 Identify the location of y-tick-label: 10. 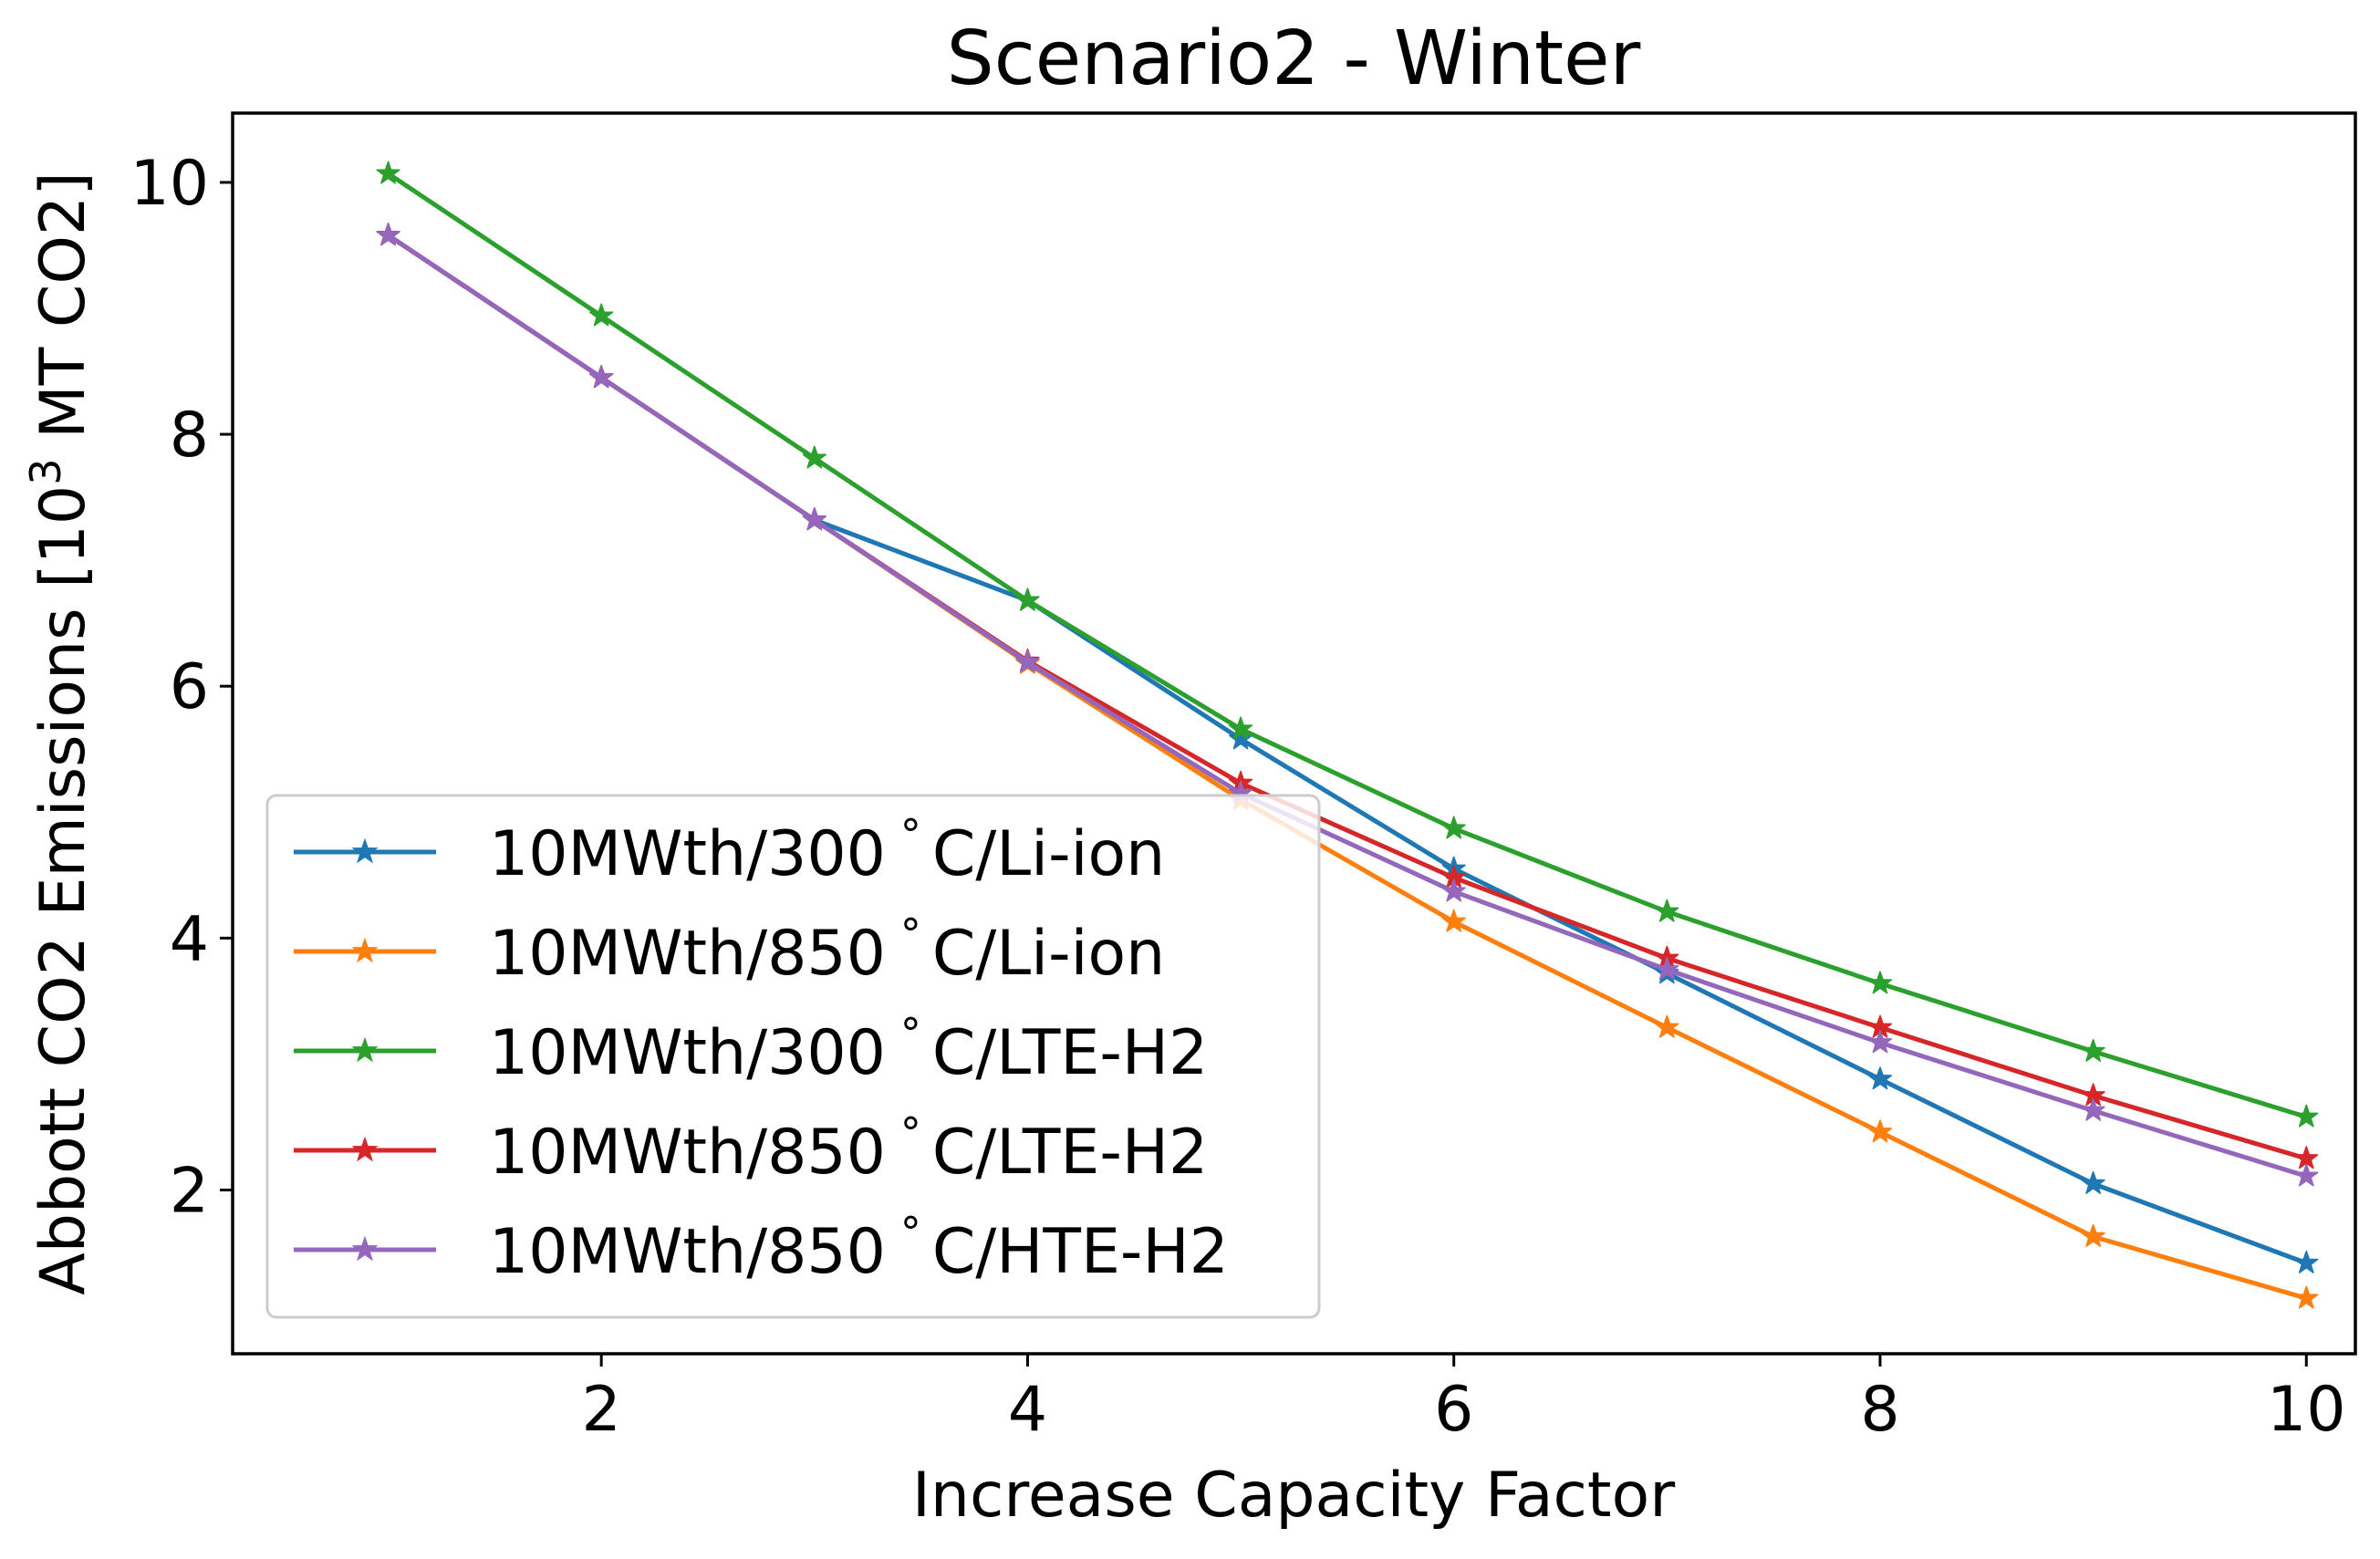
(170, 184).